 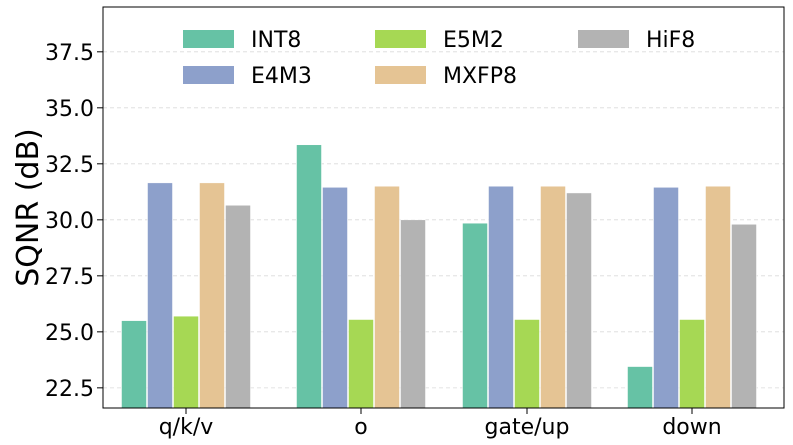 I want to click on y-tick-label: 27.5, so click(x=69, y=277).